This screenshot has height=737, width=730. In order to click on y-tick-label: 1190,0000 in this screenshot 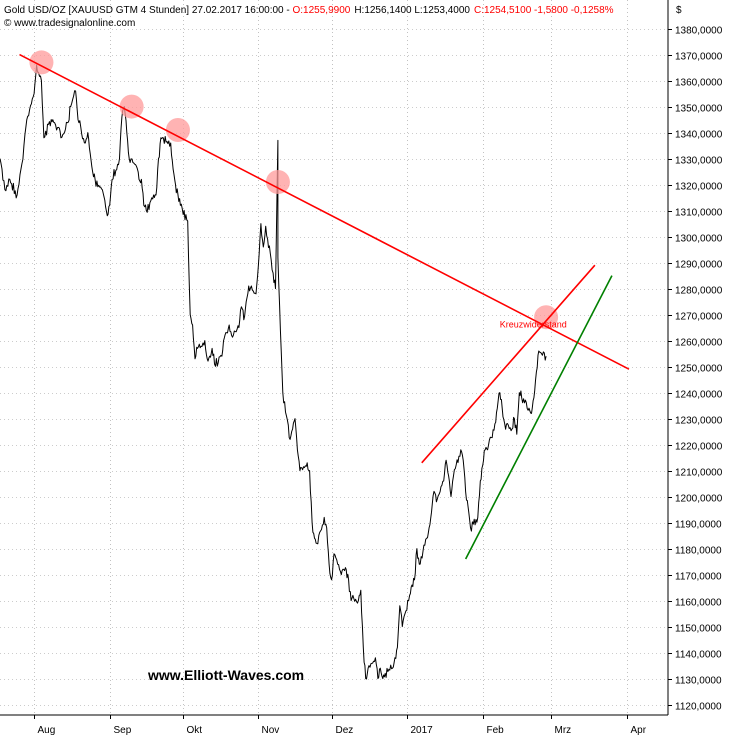, I will do `click(698, 525)`.